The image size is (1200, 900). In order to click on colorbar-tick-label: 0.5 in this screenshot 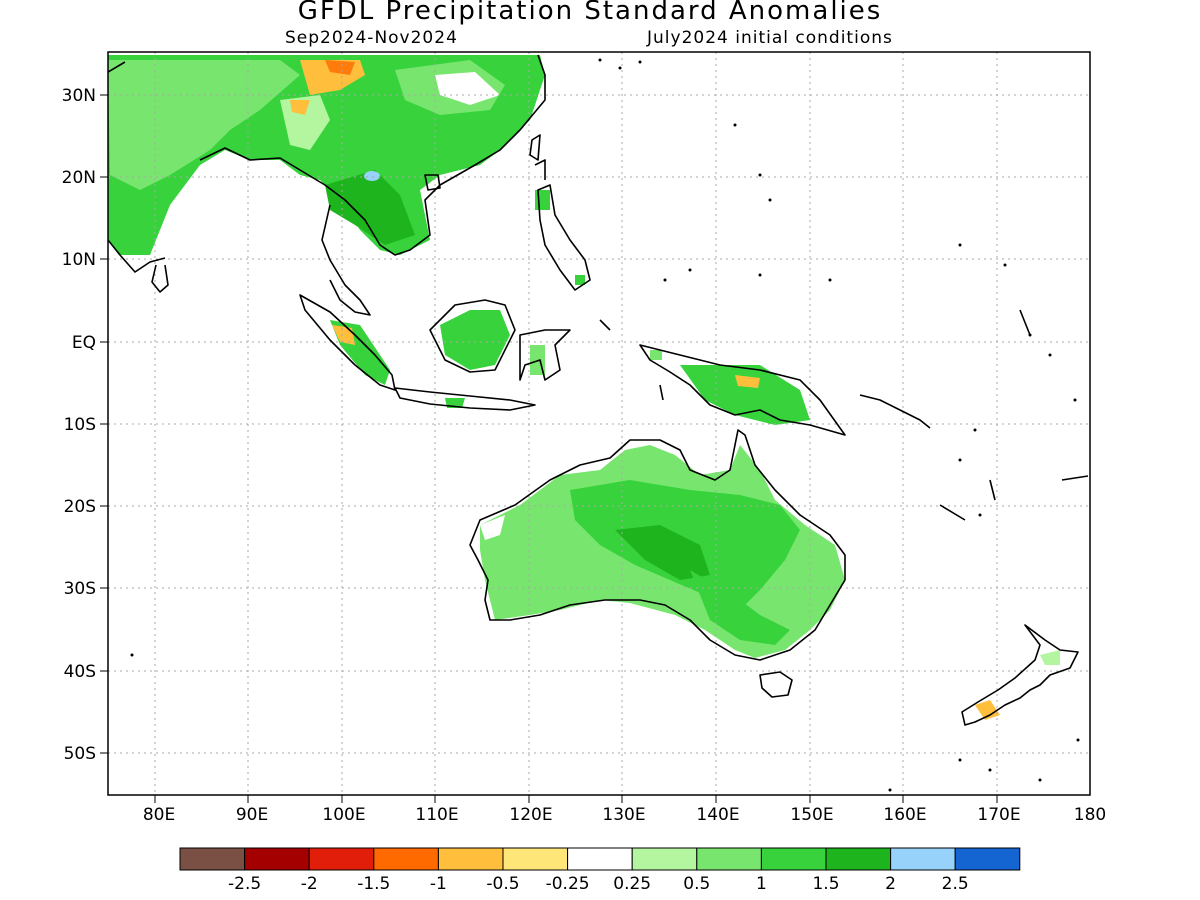, I will do `click(696, 884)`.